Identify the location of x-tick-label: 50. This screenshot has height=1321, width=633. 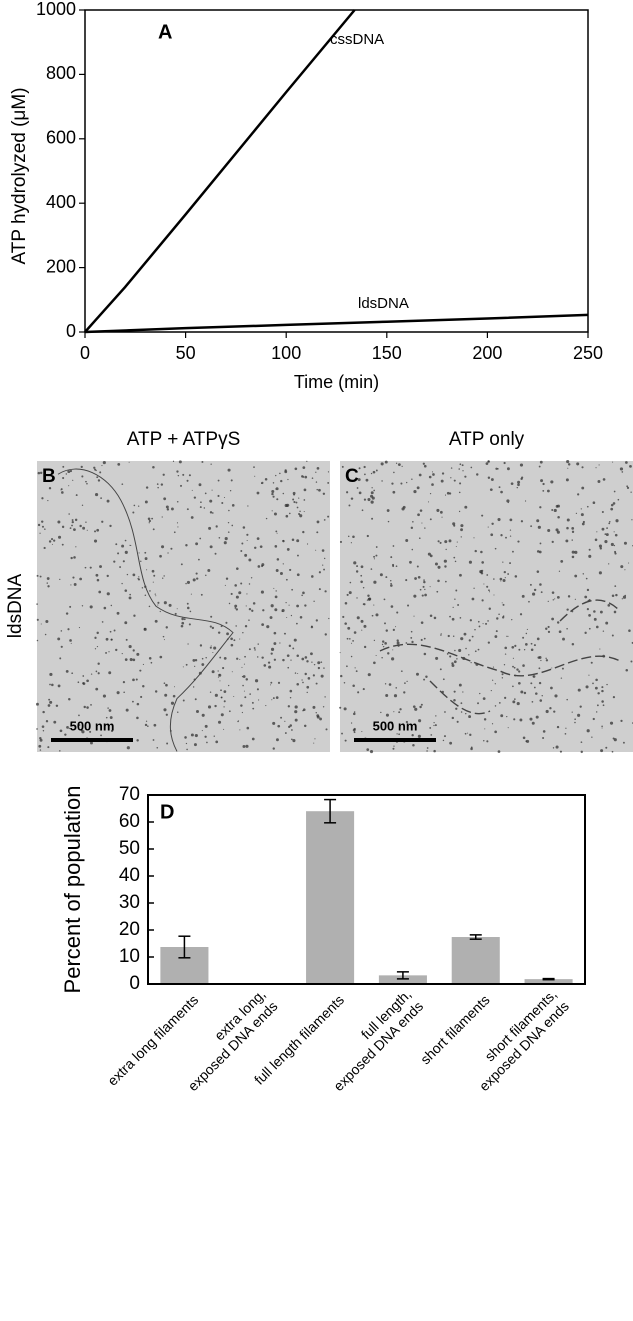
(186, 353).